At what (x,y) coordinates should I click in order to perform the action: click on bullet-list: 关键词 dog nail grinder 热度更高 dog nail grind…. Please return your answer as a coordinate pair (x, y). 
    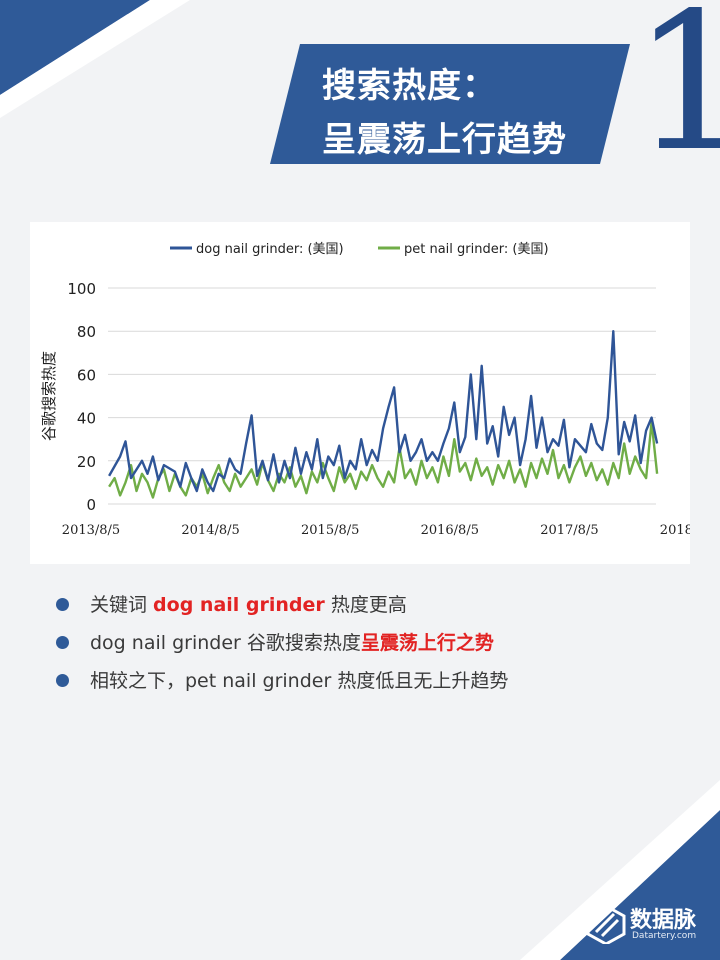
    Looking at the image, I should click on (282, 649).